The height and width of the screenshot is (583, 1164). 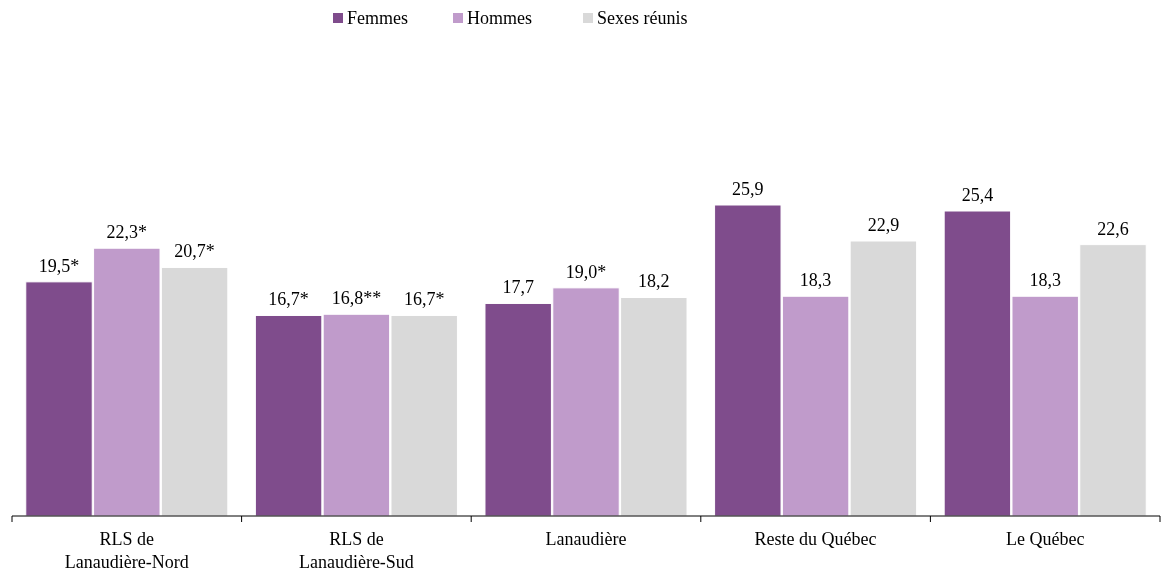 What do you see at coordinates (883, 225) in the screenshot?
I see `data-label: 22,9` at bounding box center [883, 225].